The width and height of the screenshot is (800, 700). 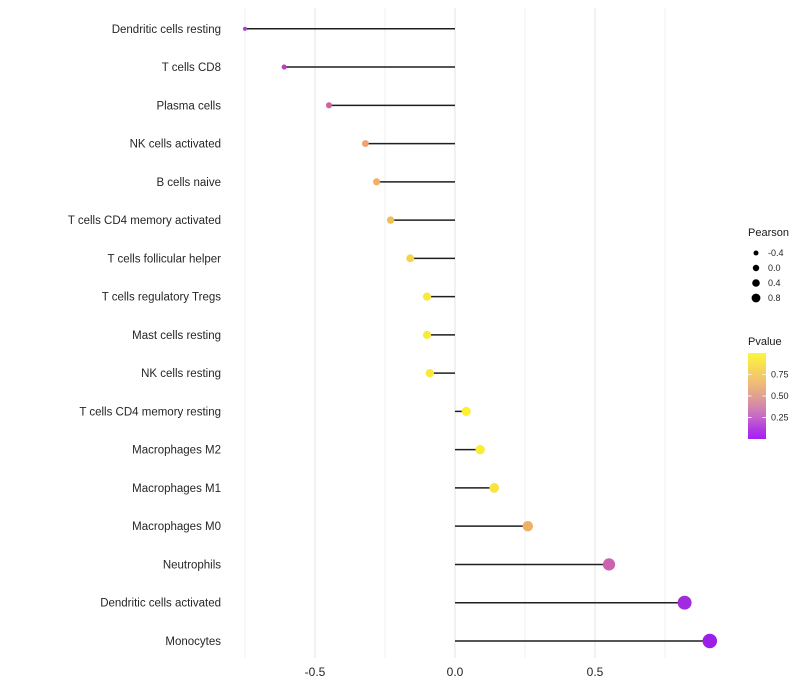 What do you see at coordinates (396, 602) in the screenshot?
I see `chart-row: Dendritic cells activated` at bounding box center [396, 602].